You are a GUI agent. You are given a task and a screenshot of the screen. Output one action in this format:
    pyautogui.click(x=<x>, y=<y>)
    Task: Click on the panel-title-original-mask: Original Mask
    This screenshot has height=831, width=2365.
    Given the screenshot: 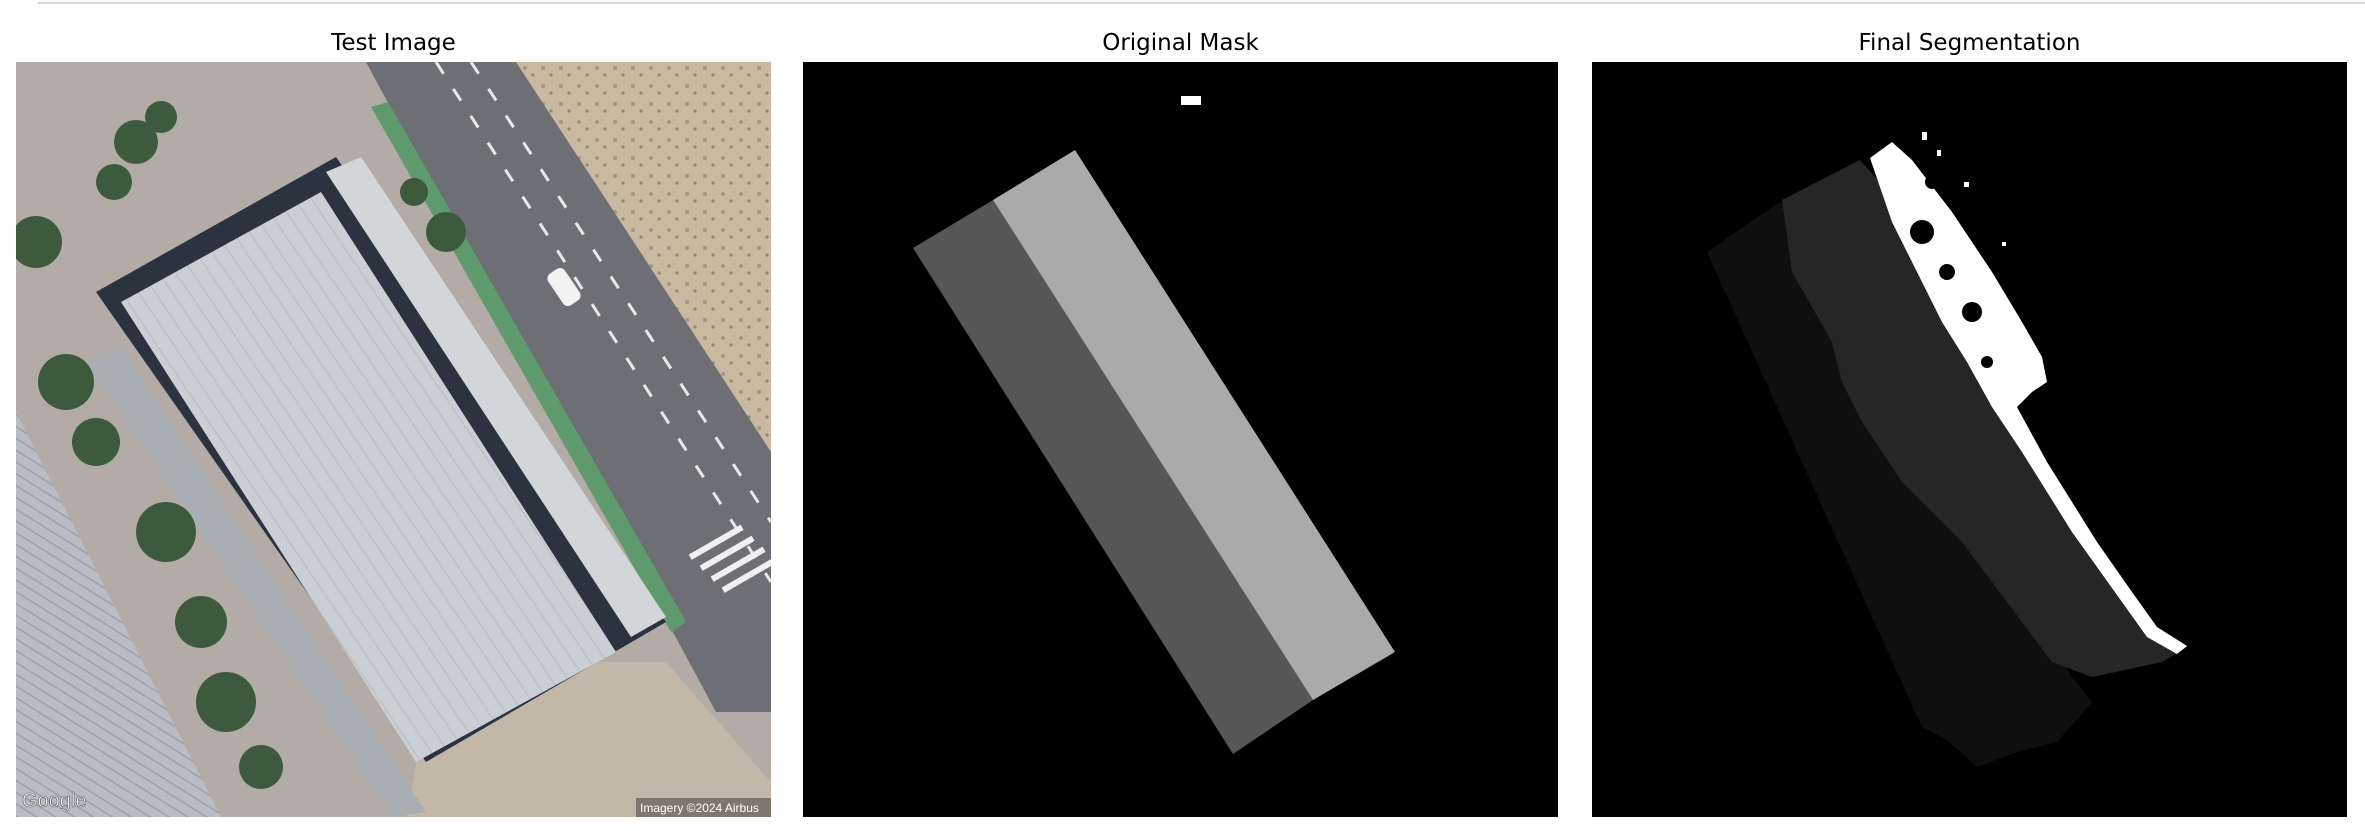 What is the action you would take?
    pyautogui.click(x=1180, y=43)
    